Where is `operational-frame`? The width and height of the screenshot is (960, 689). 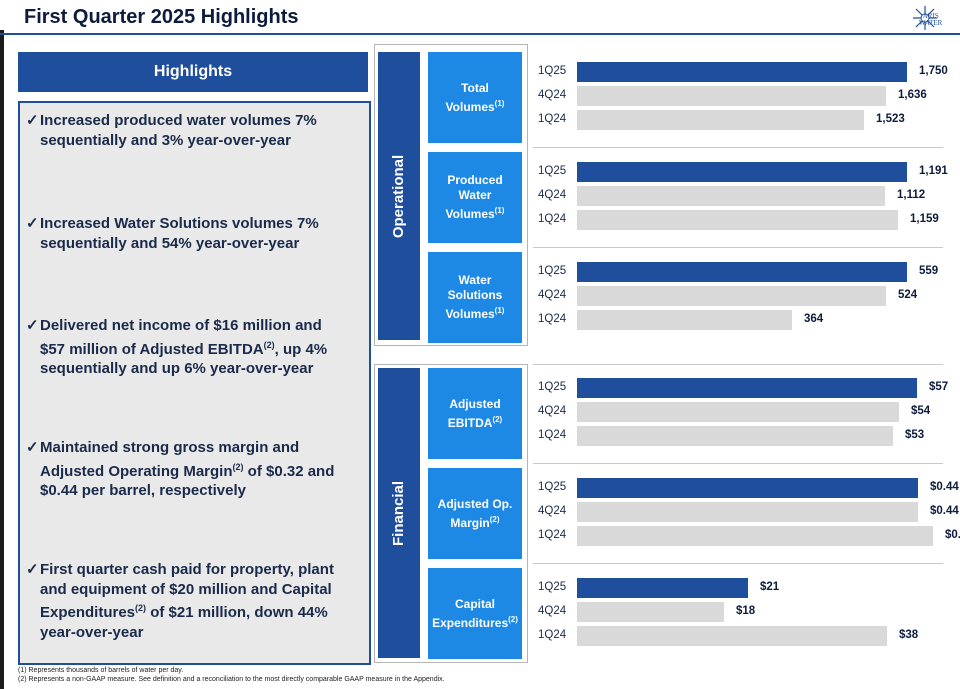
operational-frame is located at coordinates (451, 195).